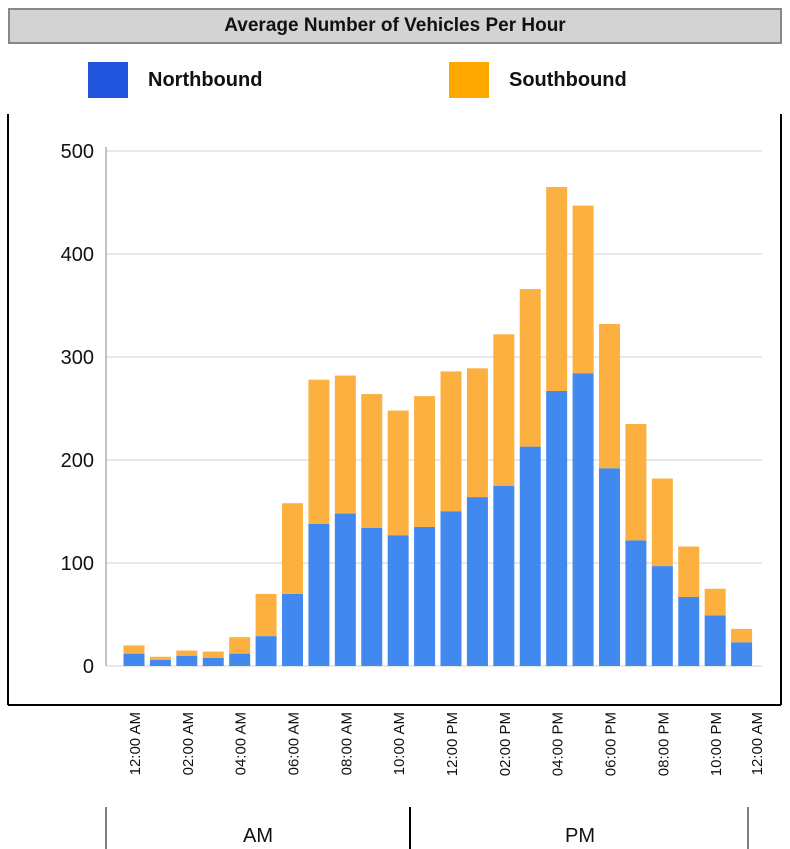 The width and height of the screenshot is (790, 849). I want to click on x-tick-label-7: 02:00 PM, so click(505, 744).